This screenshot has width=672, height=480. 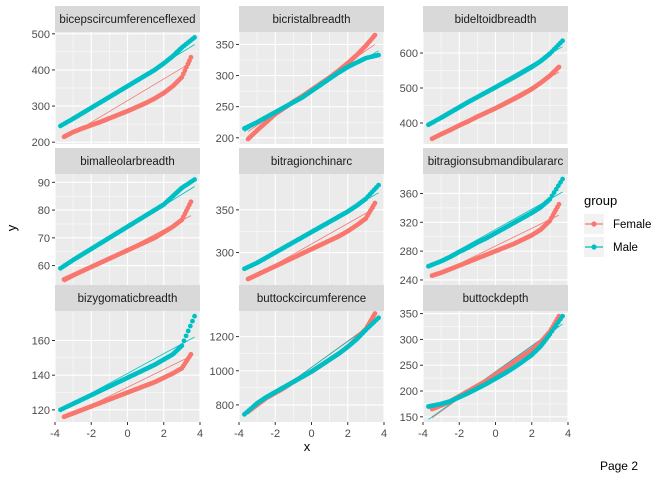 I want to click on legend-key-point, so click(x=594, y=224).